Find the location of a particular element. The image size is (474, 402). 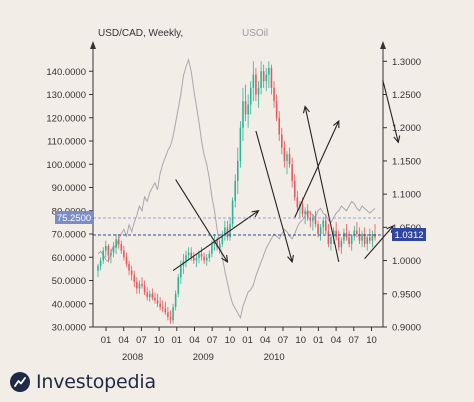

oil-value-label: 75.2500 is located at coordinates (74, 218).